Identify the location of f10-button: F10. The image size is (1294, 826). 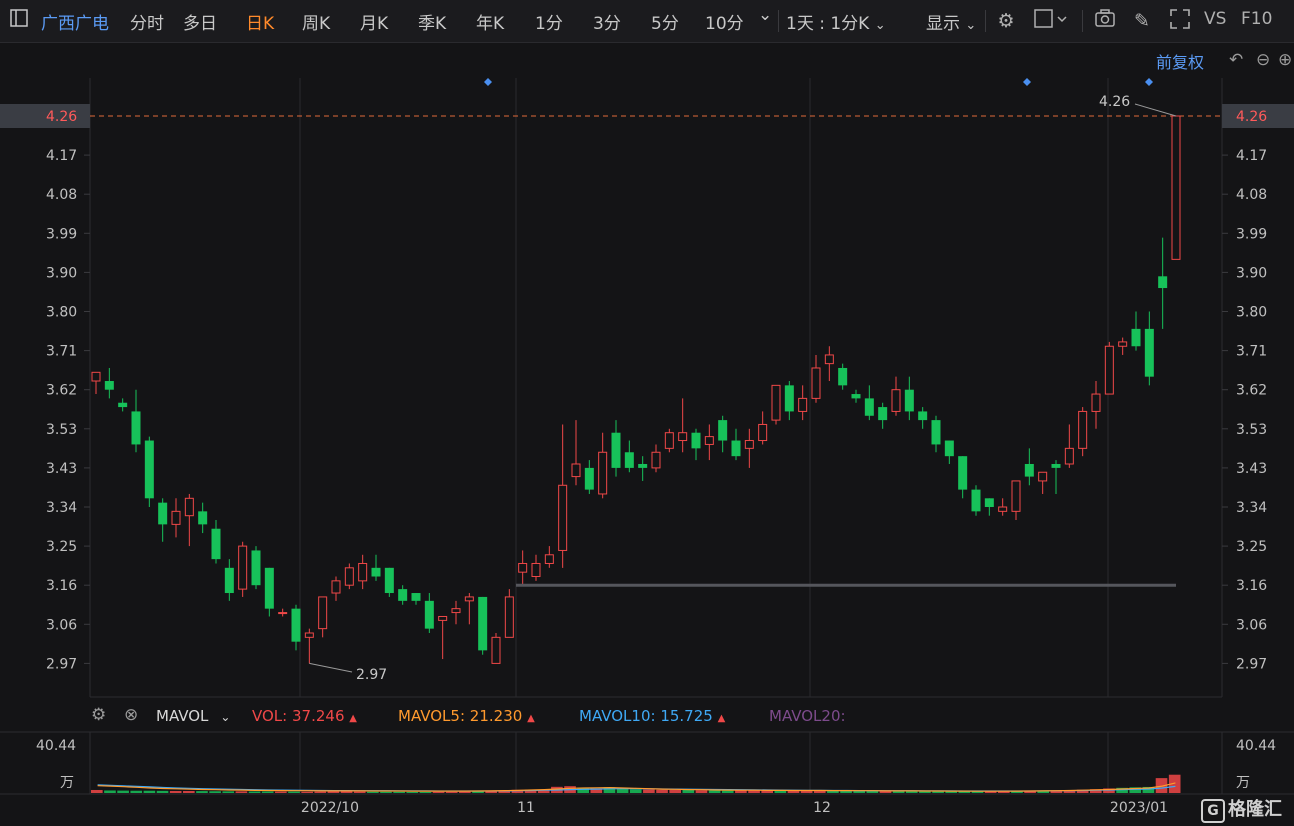
(1257, 19).